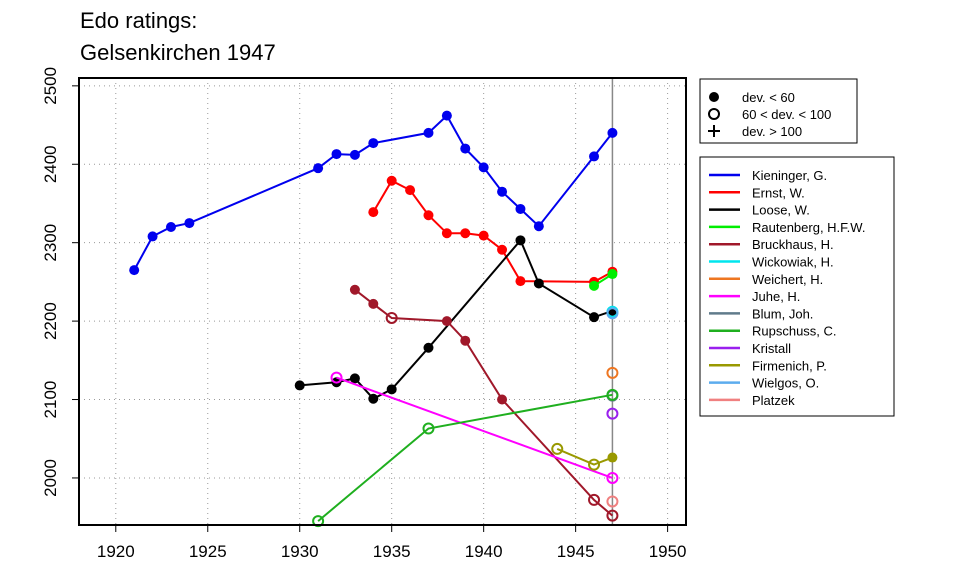 This screenshot has width=960, height=576. I want to click on y-tick-label: 2100, so click(50, 400).